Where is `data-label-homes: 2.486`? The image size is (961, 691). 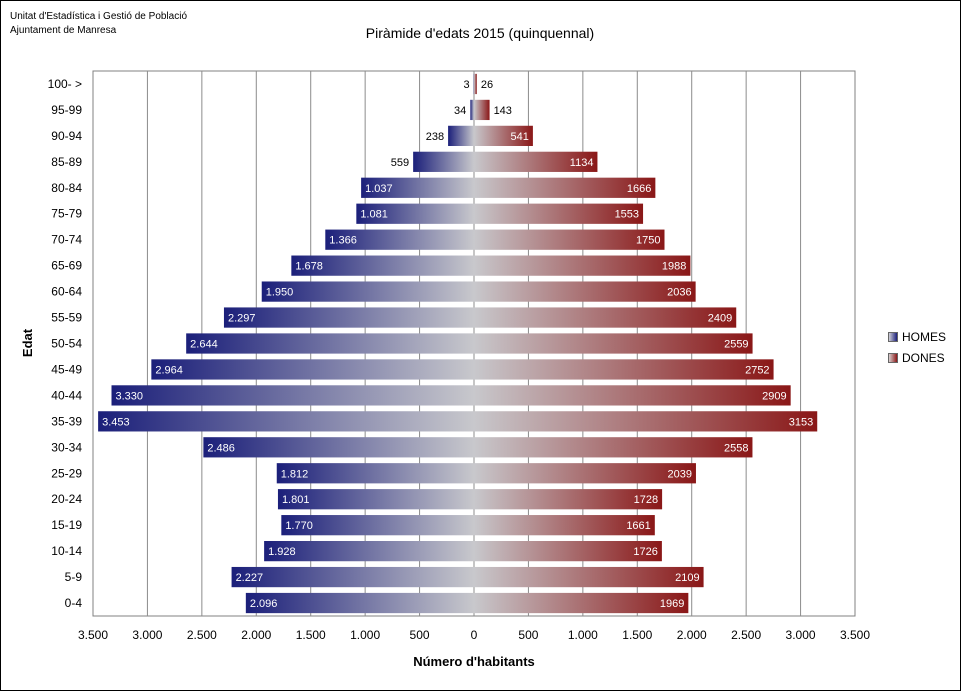
data-label-homes: 2.486 is located at coordinates (221, 448).